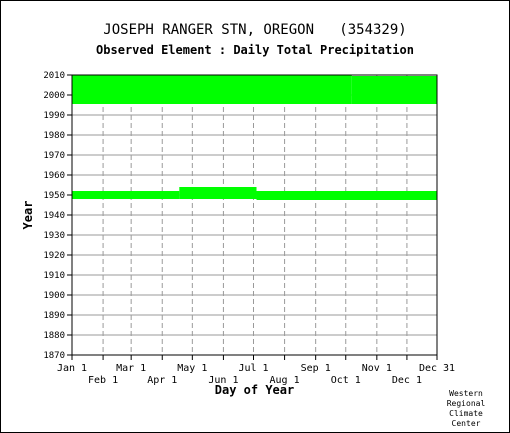 Image resolution: width=510 pixels, height=433 pixels. What do you see at coordinates (54, 356) in the screenshot?
I see `y-tick-label: 1870` at bounding box center [54, 356].